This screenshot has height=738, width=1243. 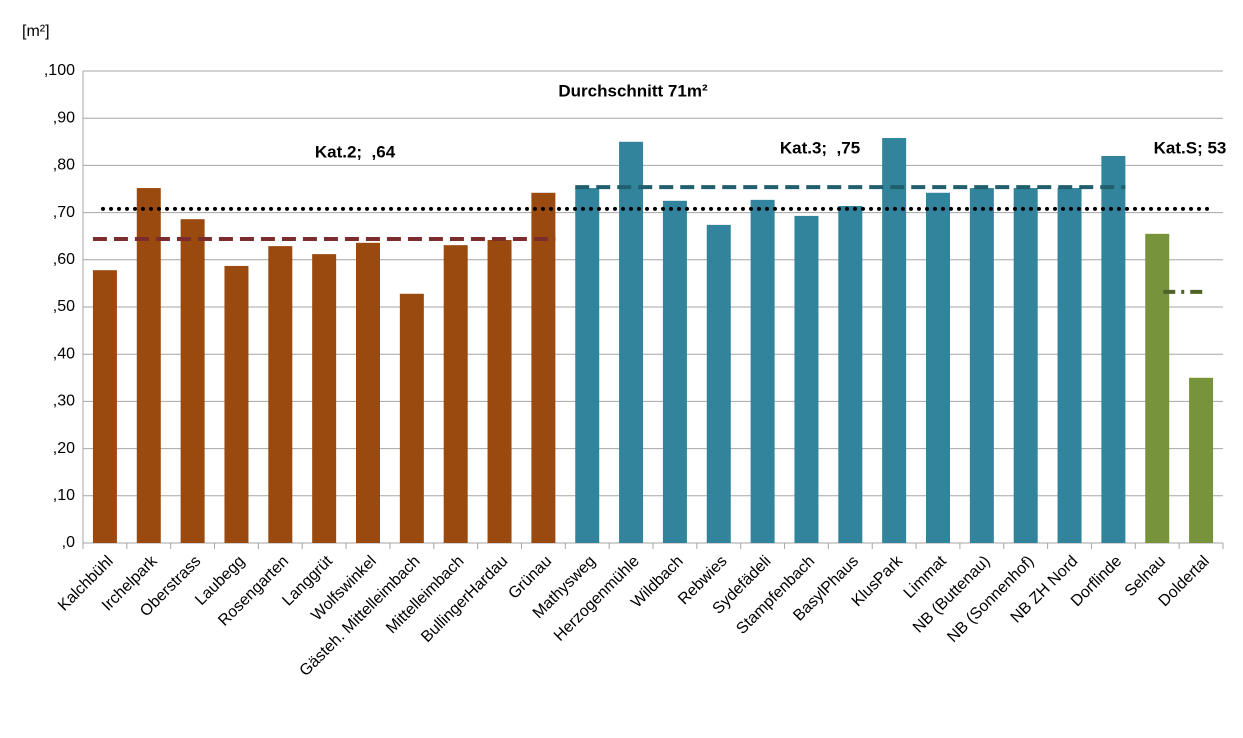 What do you see at coordinates (820, 147) in the screenshot?
I see `group-label: Kat.3; ,75` at bounding box center [820, 147].